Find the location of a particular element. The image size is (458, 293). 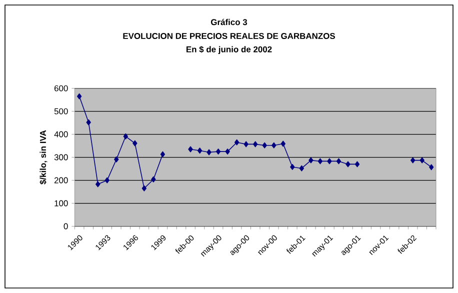

y-tick-label: 0 is located at coordinates (66, 226).